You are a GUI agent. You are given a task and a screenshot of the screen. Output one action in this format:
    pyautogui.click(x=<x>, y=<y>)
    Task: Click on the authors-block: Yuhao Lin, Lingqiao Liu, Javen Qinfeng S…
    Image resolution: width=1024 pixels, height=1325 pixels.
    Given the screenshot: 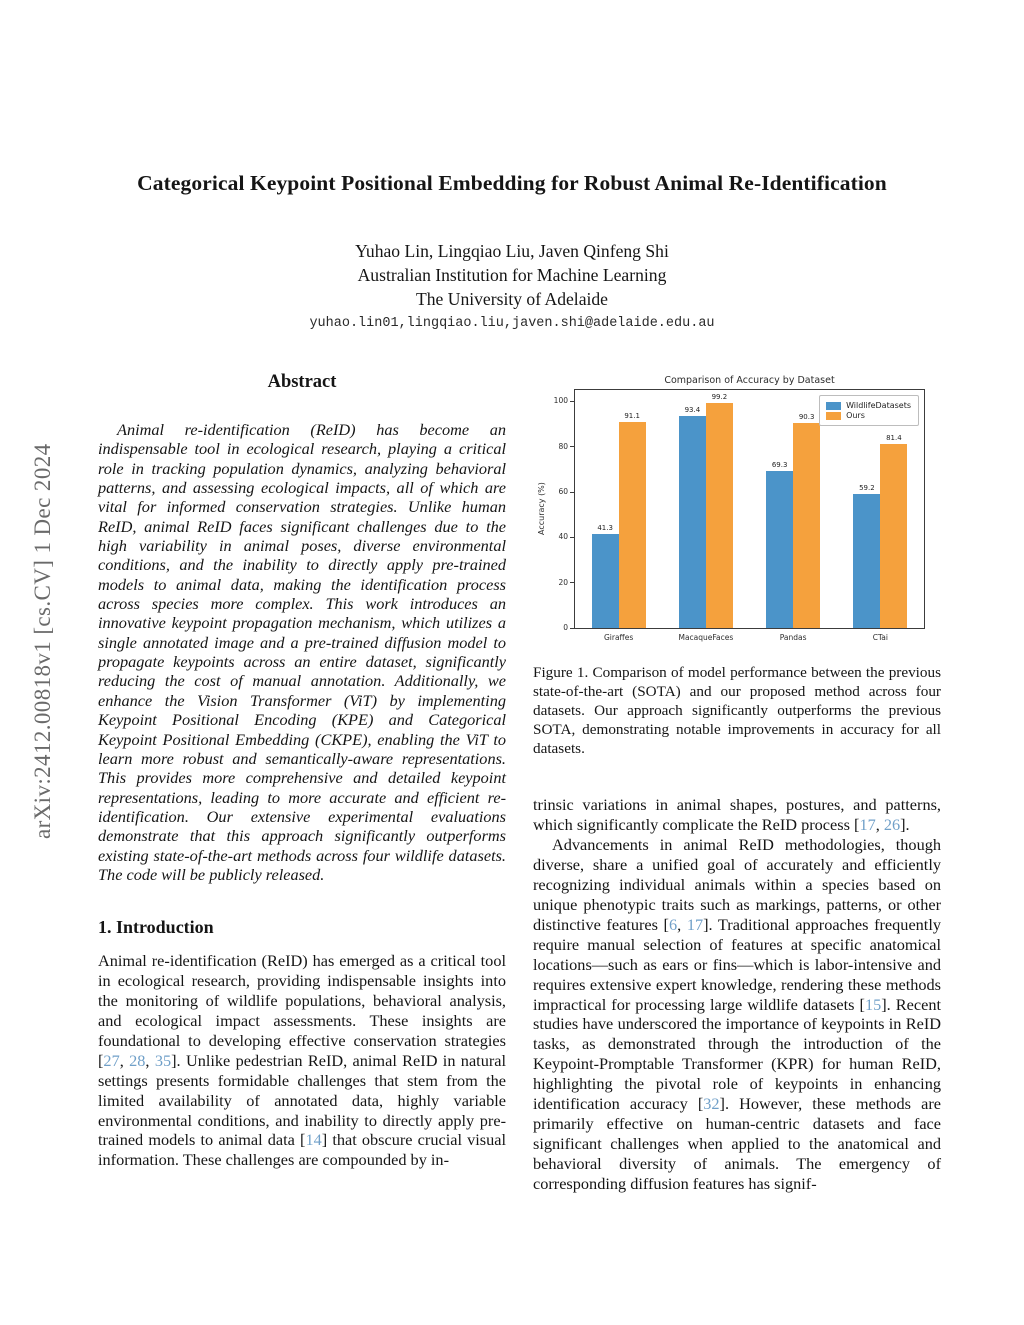 What is the action you would take?
    pyautogui.click(x=512, y=275)
    